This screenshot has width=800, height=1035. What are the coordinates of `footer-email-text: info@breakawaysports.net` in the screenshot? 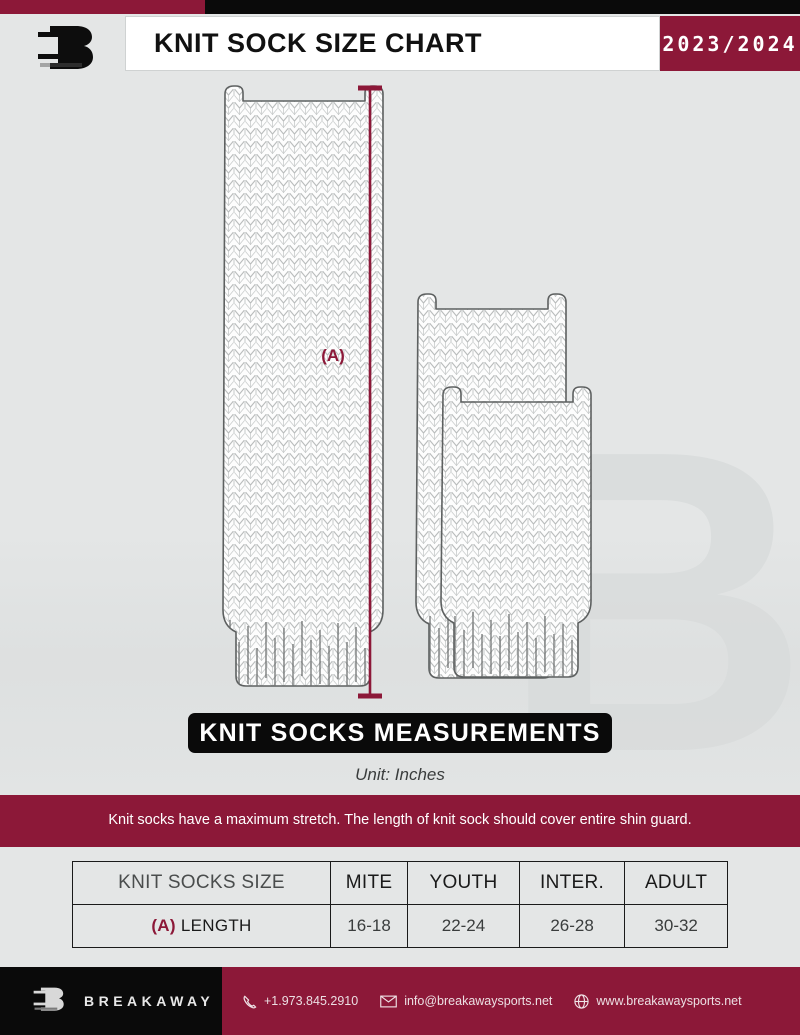 It's located at (478, 1001).